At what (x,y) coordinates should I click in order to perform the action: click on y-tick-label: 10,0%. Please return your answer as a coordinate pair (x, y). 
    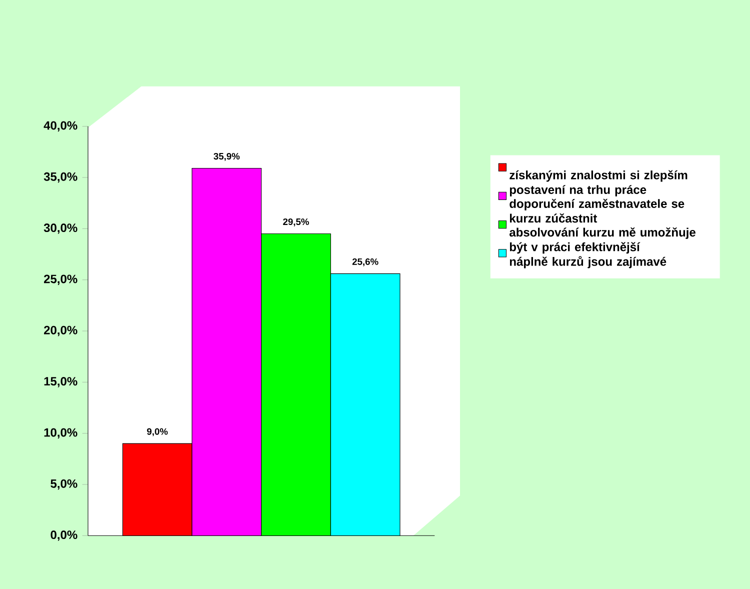
    Looking at the image, I should click on (61, 433).